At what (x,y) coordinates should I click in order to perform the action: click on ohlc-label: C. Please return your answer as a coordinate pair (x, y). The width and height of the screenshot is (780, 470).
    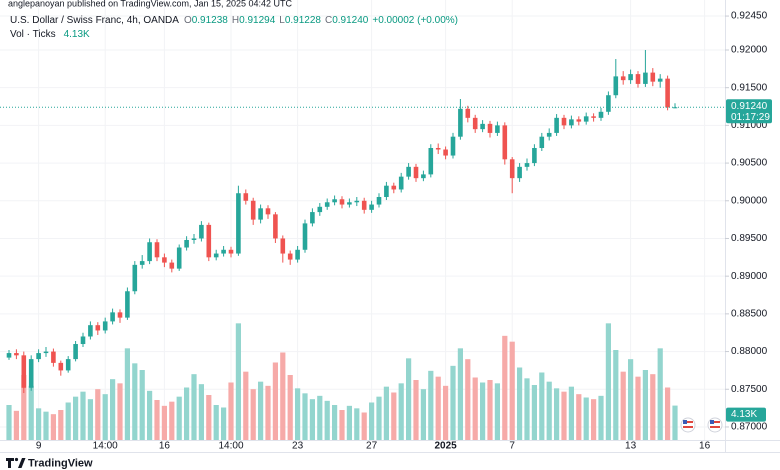
    Looking at the image, I should click on (328, 20).